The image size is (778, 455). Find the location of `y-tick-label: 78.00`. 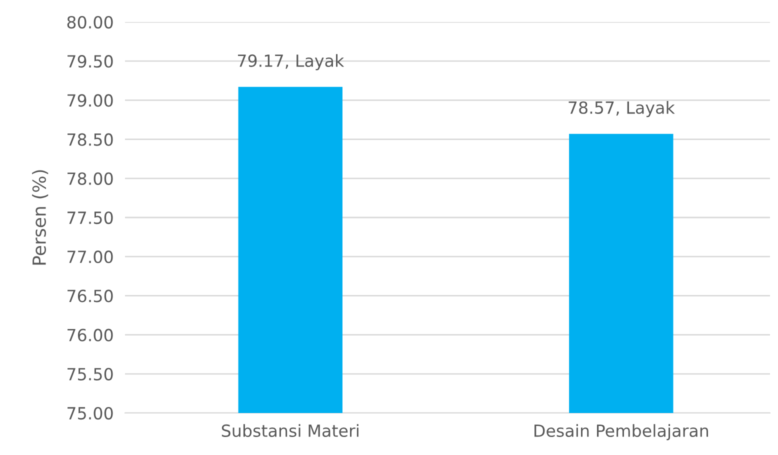

y-tick-label: 78.00 is located at coordinates (90, 178).